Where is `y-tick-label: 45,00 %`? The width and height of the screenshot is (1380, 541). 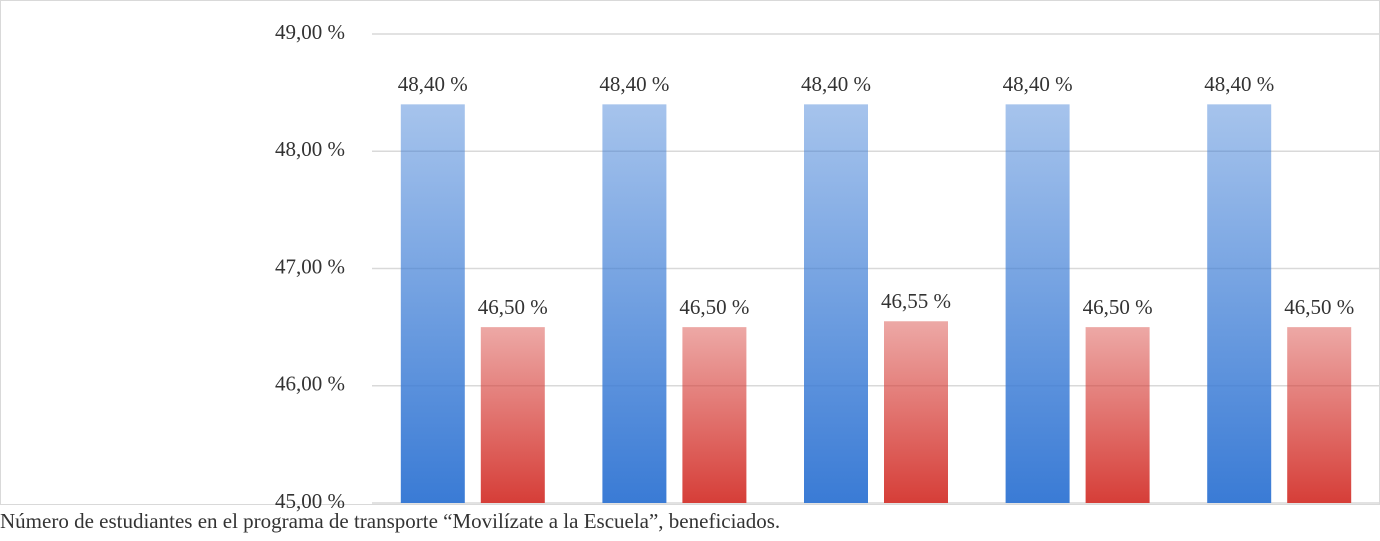
y-tick-label: 45,00 % is located at coordinates (310, 501).